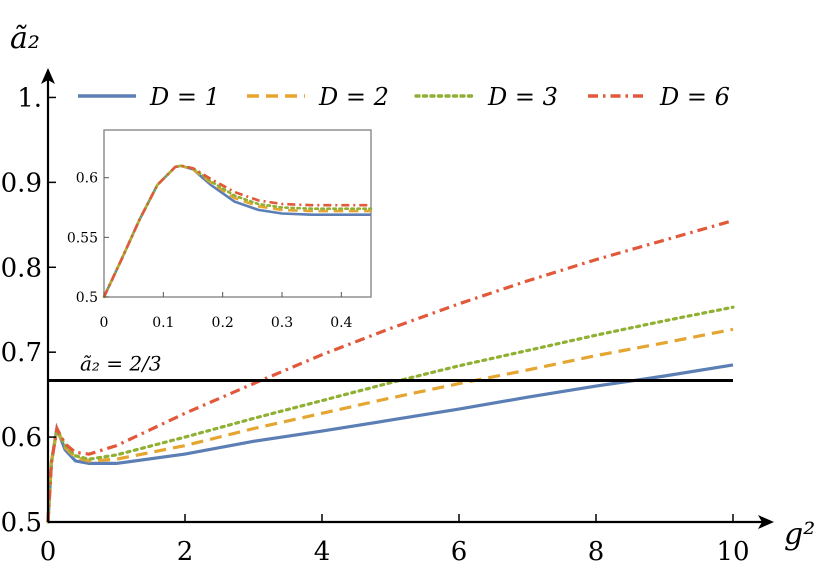 Image resolution: width=830 pixels, height=581 pixels. I want to click on y-tick-label: 0.7, so click(21, 353).